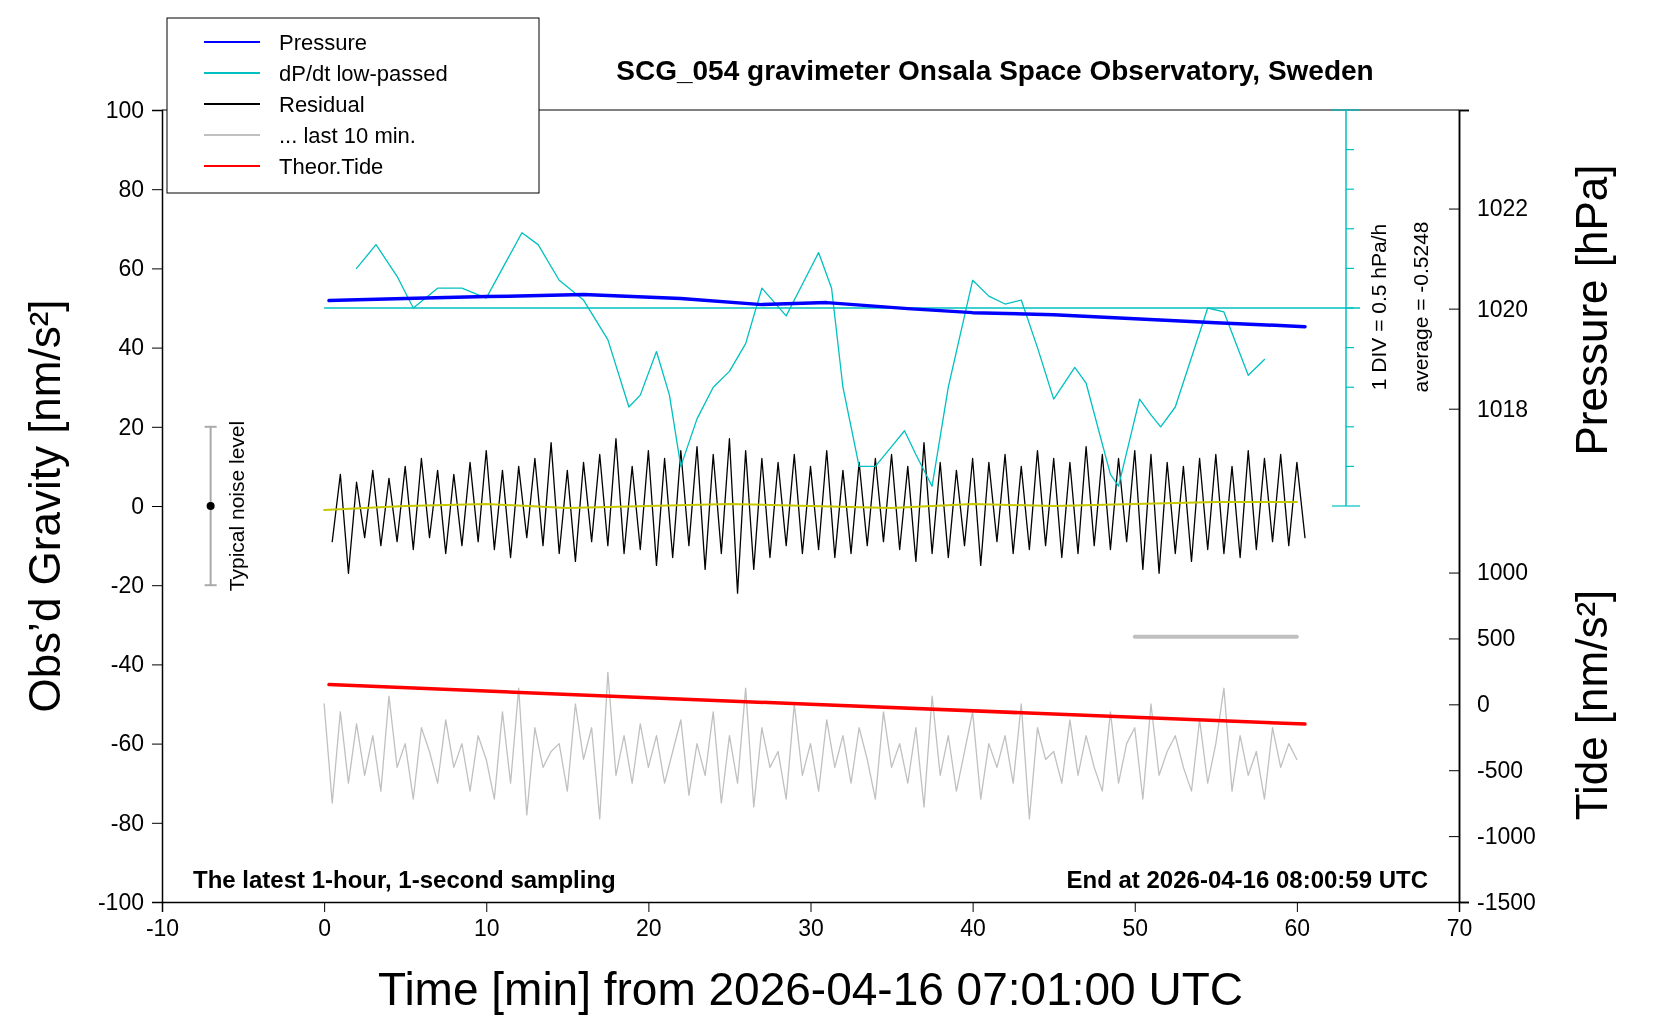 This screenshot has width=1660, height=1020. I want to click on chart-title: SCG_054 gravimeter Onsala Space Observatory, Sweden, so click(995, 70).